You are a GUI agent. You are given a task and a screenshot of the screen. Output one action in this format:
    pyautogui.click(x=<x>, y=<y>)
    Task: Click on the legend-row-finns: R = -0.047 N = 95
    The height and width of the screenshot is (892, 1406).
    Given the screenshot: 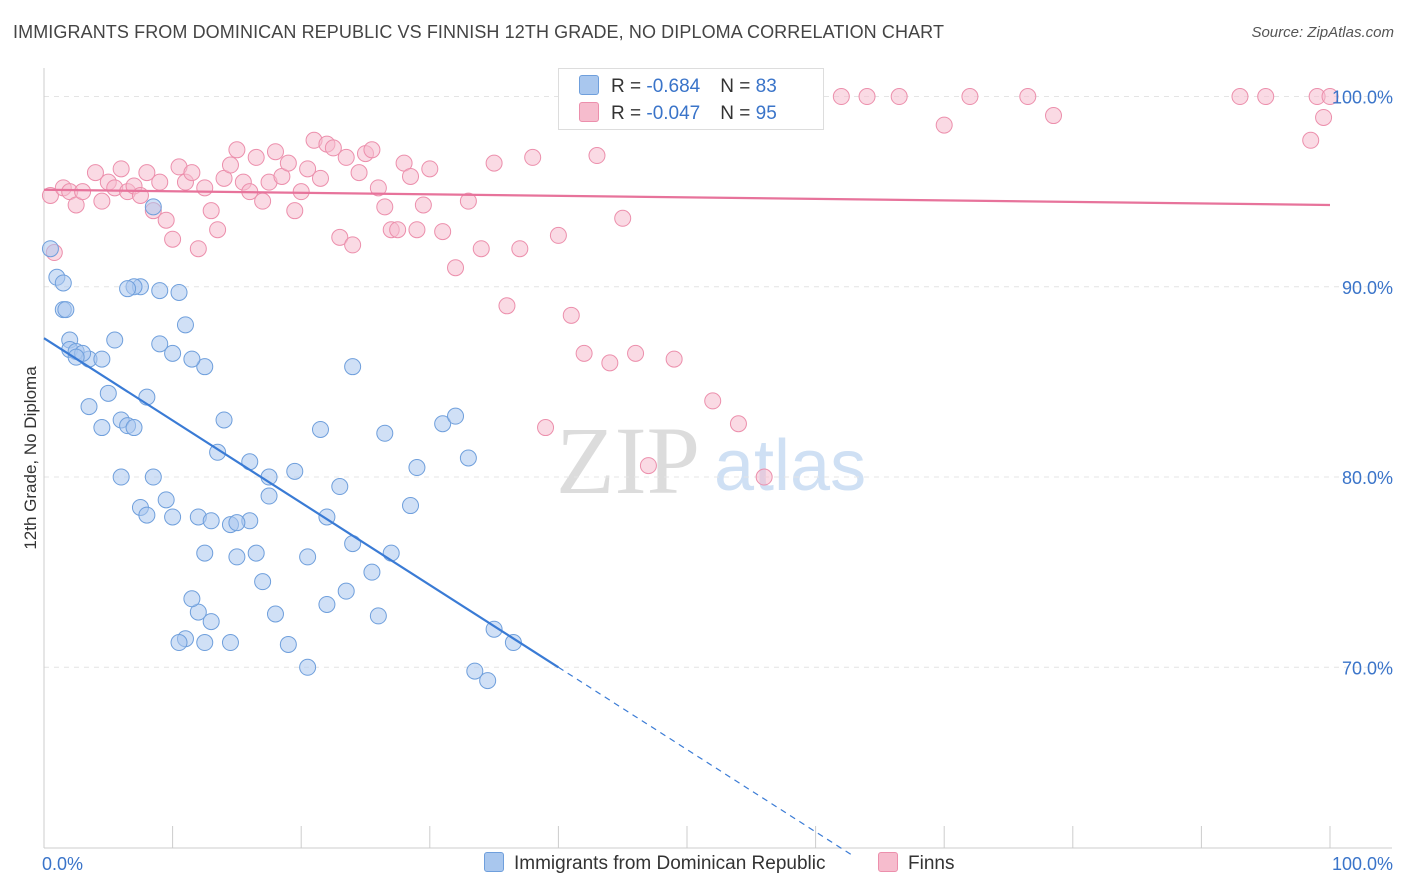 What is the action you would take?
    pyautogui.click(x=678, y=113)
    